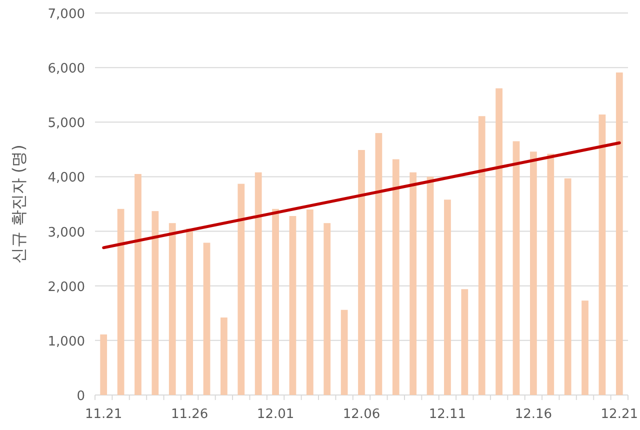 Image resolution: width=640 pixels, height=430 pixels. I want to click on ylabel: 신규 확진자 (명), so click(18, 204).